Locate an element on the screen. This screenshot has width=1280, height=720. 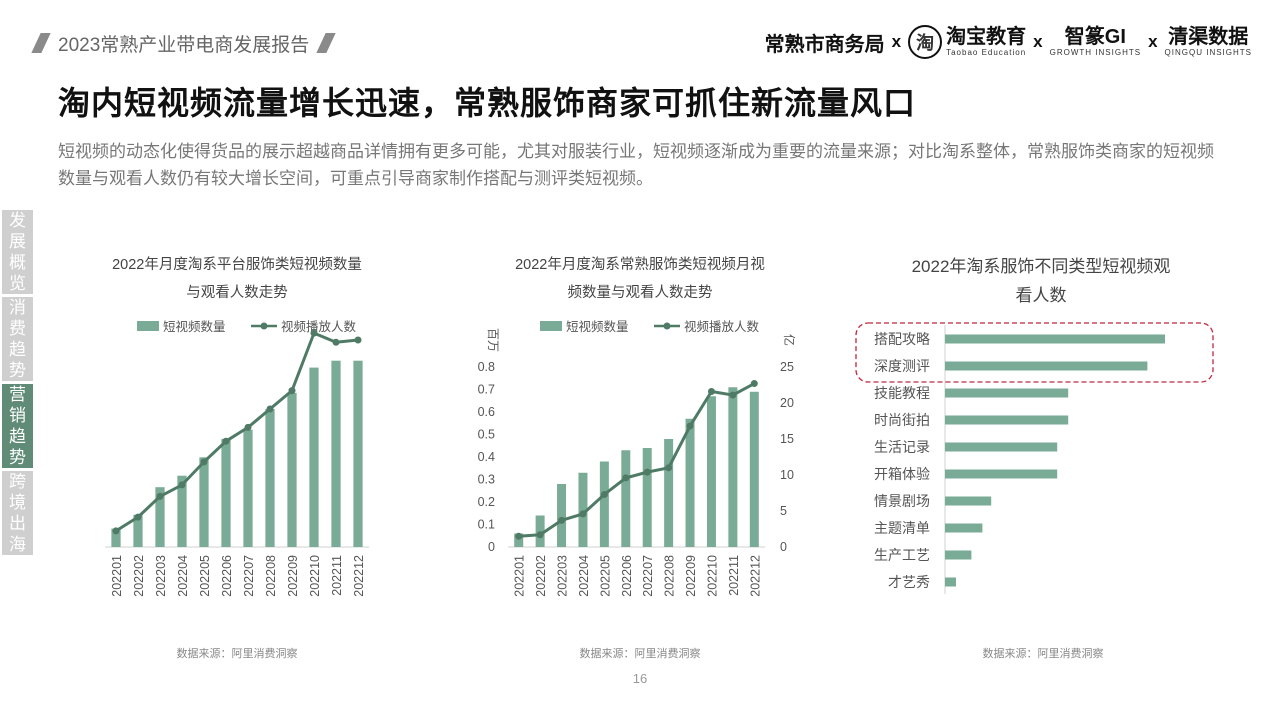
logo-qingqu-text: 清渠数据 is located at coordinates (1208, 37).